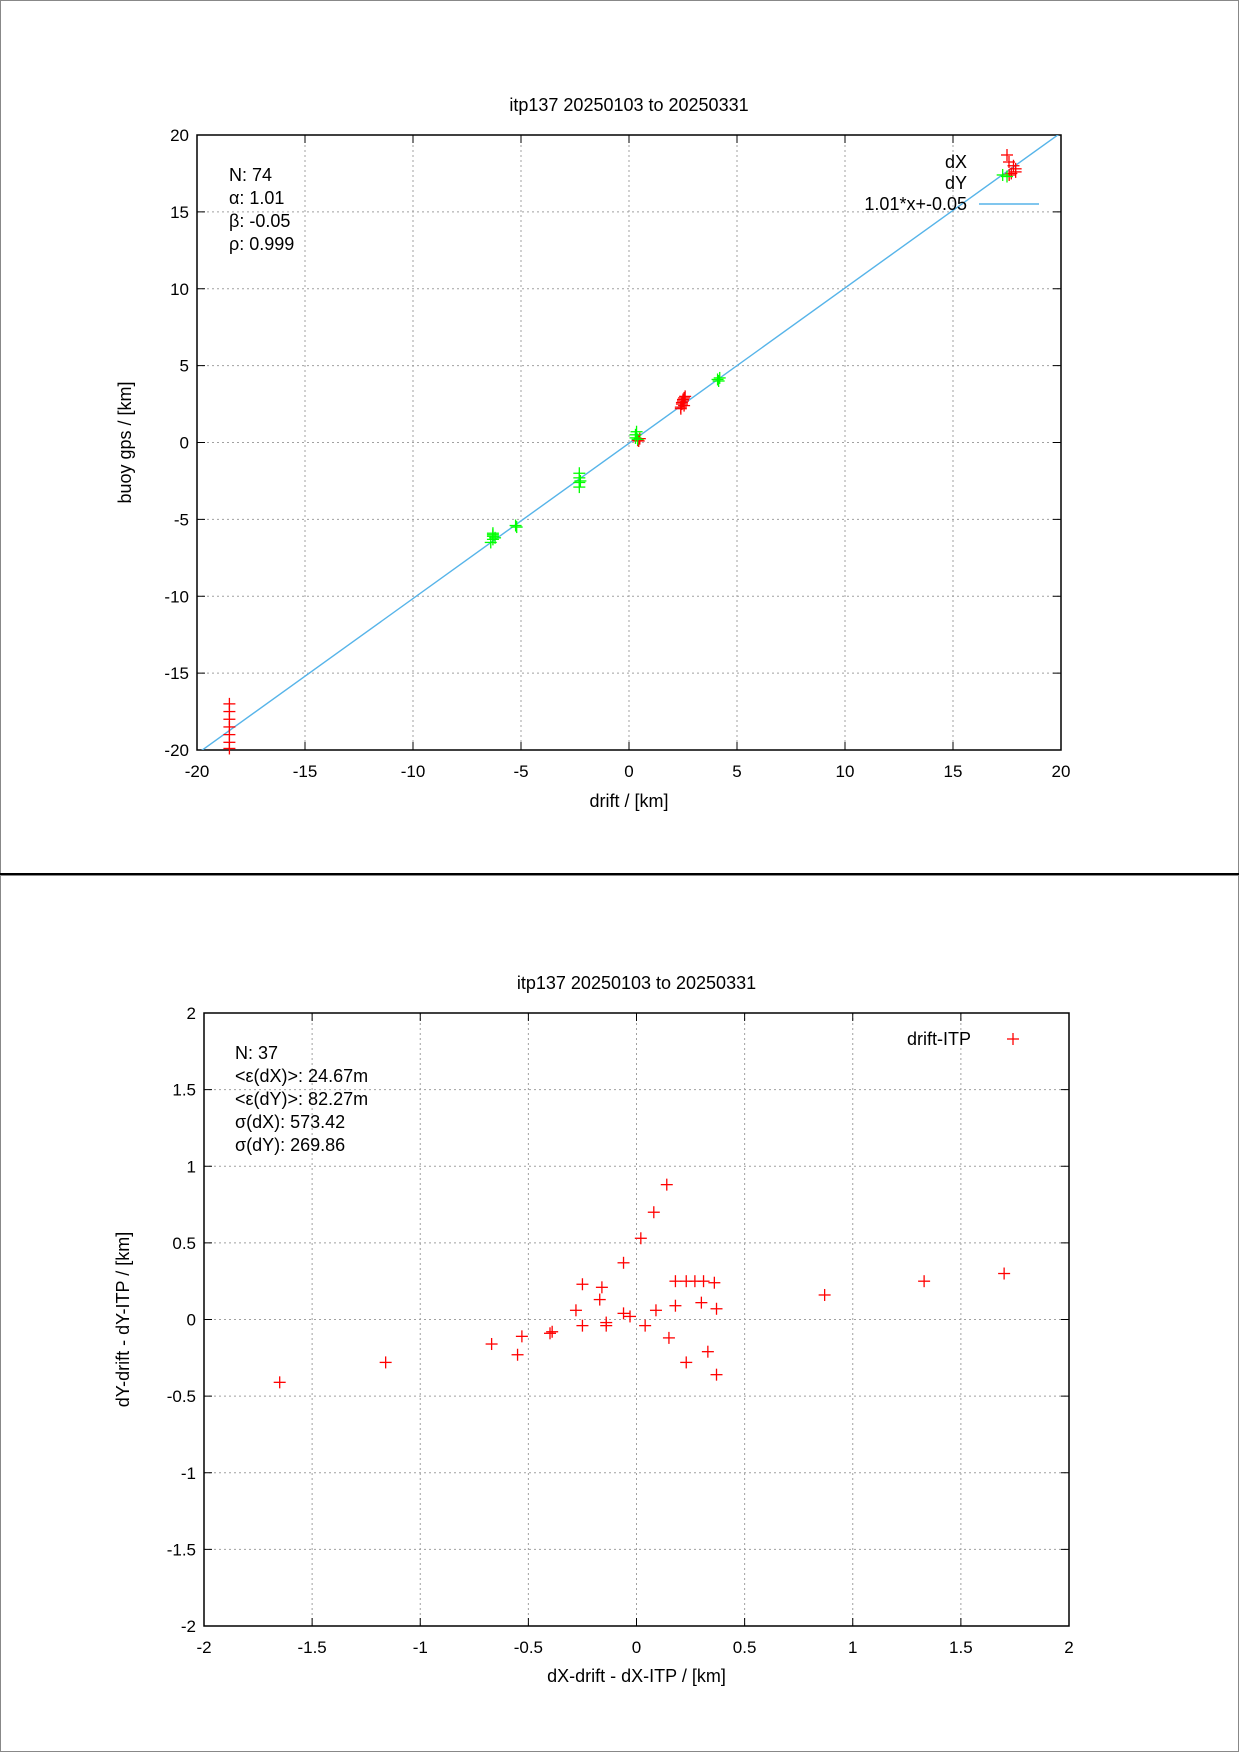  Describe the element at coordinates (636, 1676) in the screenshot. I see `x-axis-label: dX-drift - dX-ITP / [km]` at that location.